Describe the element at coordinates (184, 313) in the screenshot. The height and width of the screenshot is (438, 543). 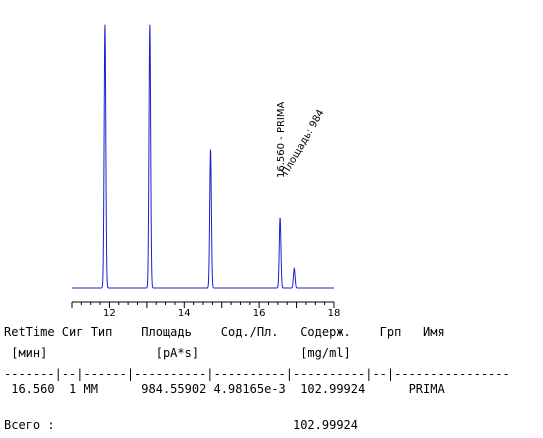
I see `x-tick-label: 14` at that location.